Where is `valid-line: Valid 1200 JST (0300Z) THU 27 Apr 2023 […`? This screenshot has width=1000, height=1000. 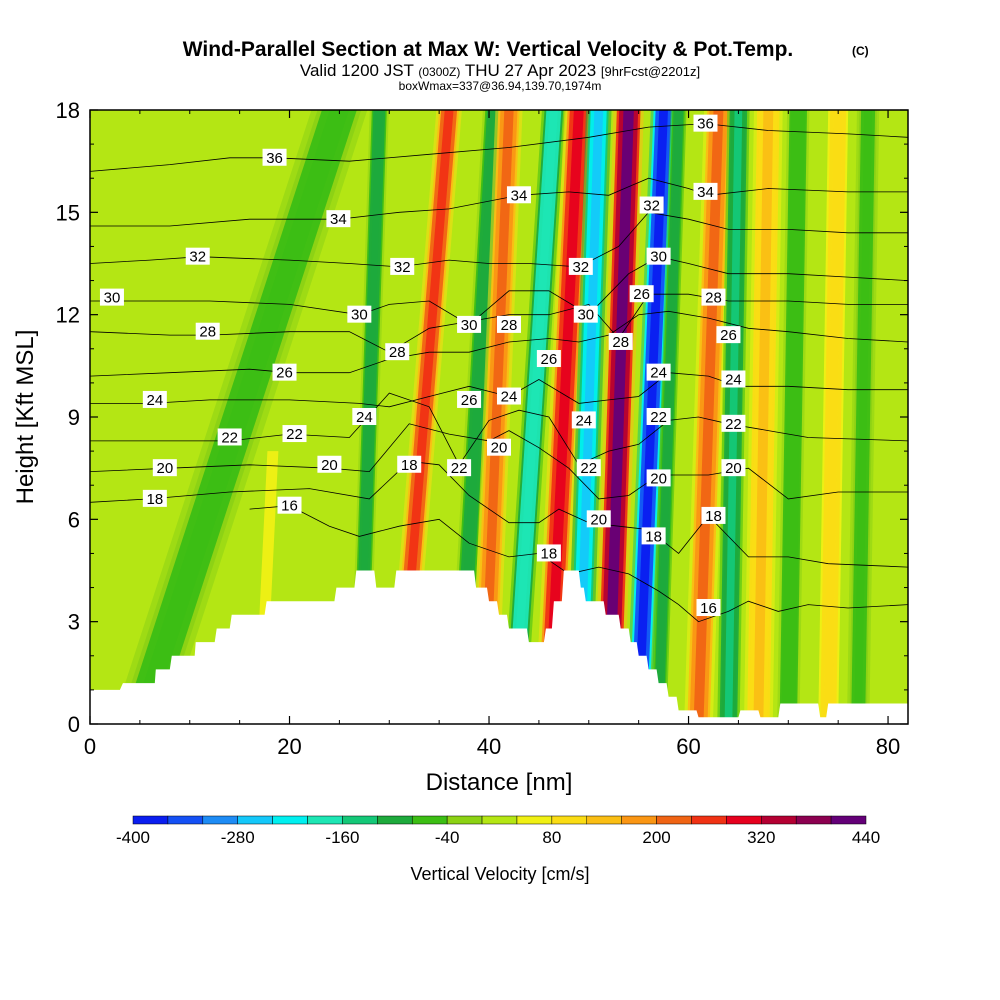 valid-line: Valid 1200 JST (0300Z) THU 27 Apr 2023 [… is located at coordinates (500, 70).